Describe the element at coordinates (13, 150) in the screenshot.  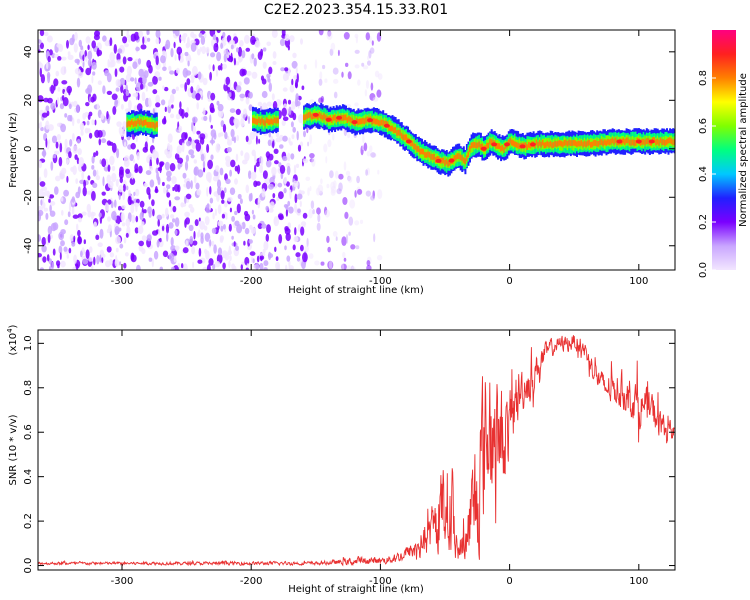
I see `spectrogram-y-axis-label: Frequency (Hz)` at that location.